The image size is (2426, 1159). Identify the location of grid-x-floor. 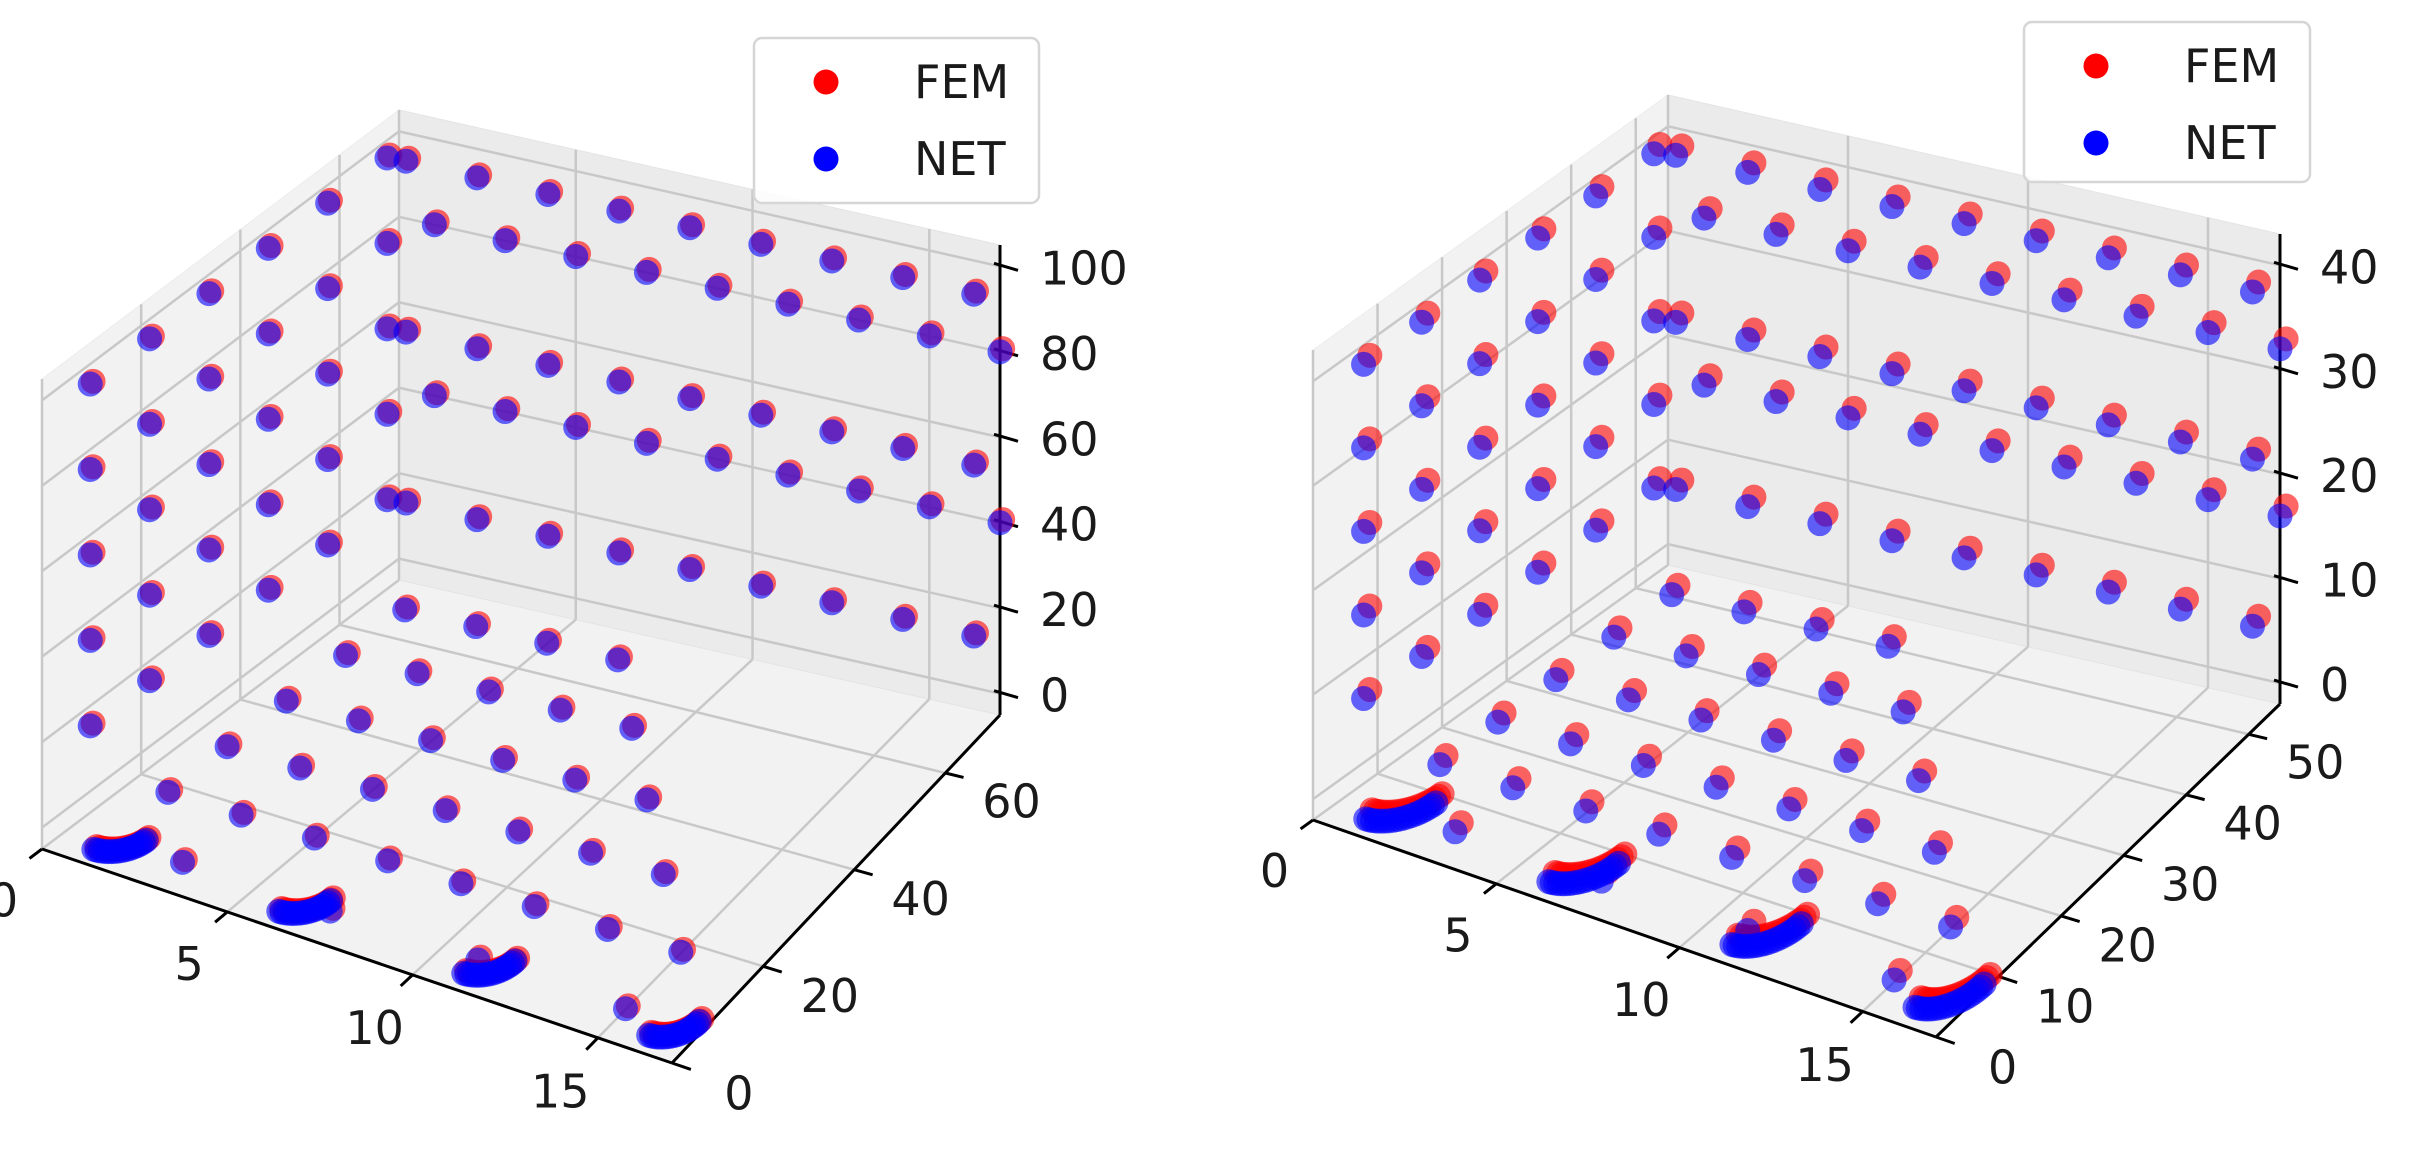
(1853, 797).